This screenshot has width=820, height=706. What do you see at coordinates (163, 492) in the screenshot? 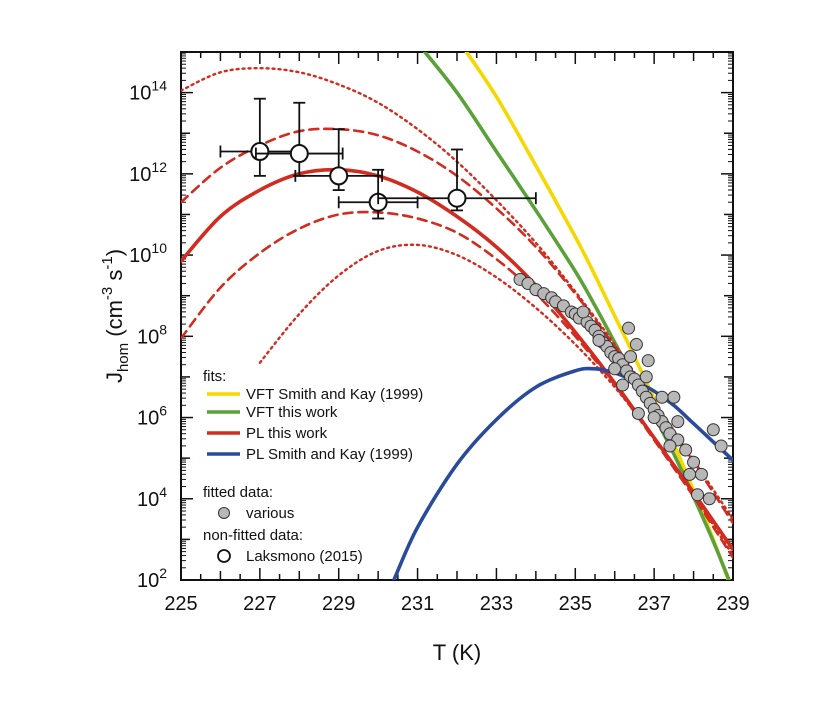
I see `y-tick-exponent: 4` at bounding box center [163, 492].